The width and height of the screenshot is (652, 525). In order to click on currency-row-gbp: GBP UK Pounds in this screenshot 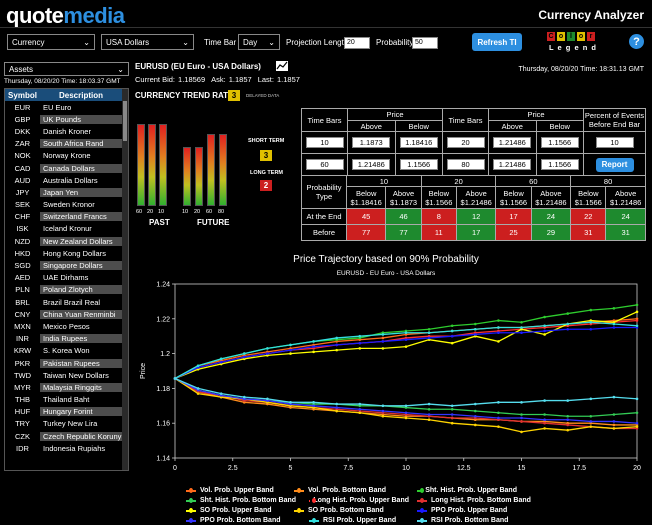, I will do `click(66, 119)`.